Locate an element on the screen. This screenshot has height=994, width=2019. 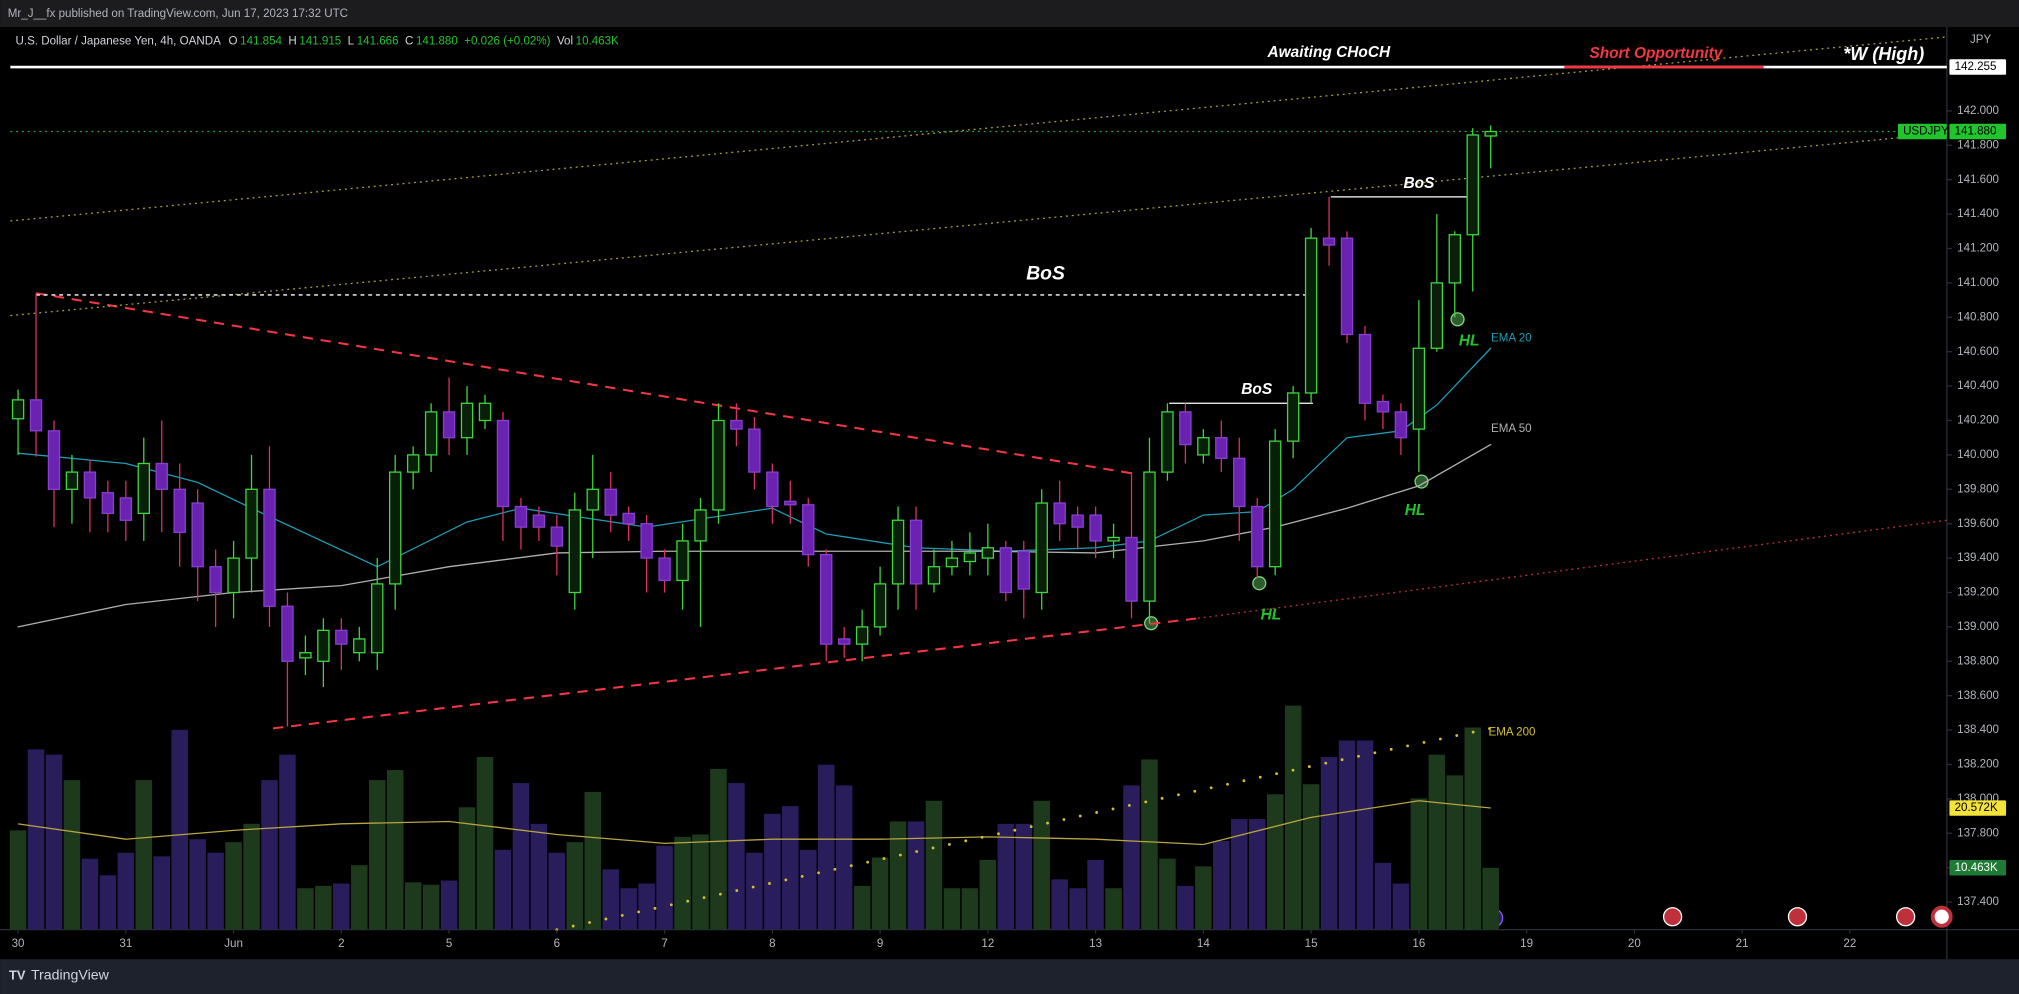
x-tick-label: 8 is located at coordinates (772, 944).